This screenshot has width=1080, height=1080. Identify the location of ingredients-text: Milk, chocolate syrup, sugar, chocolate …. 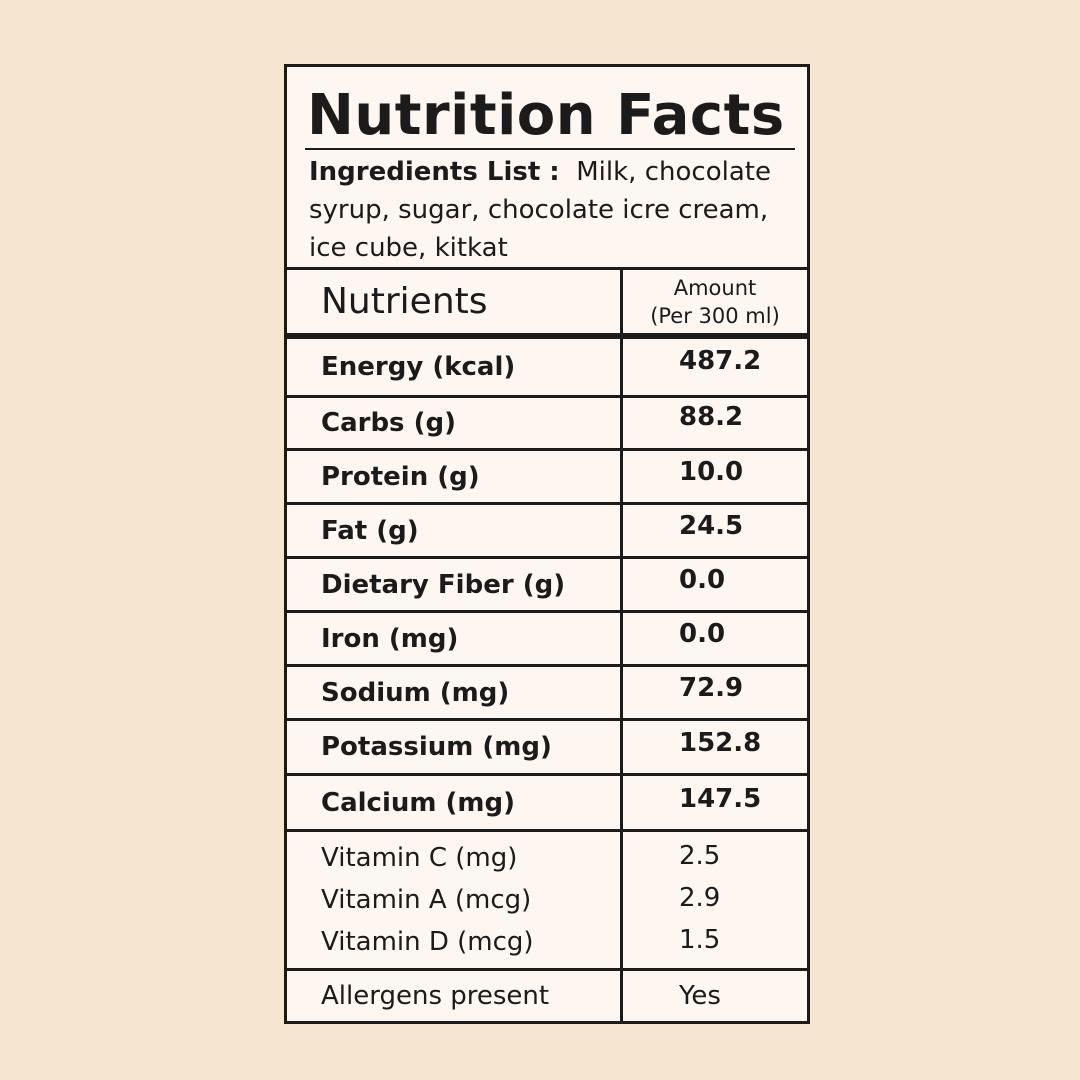
(540, 210).